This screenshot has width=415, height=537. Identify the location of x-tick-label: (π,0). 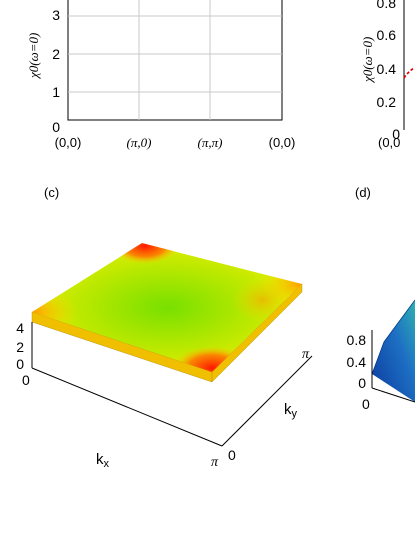
(139, 142).